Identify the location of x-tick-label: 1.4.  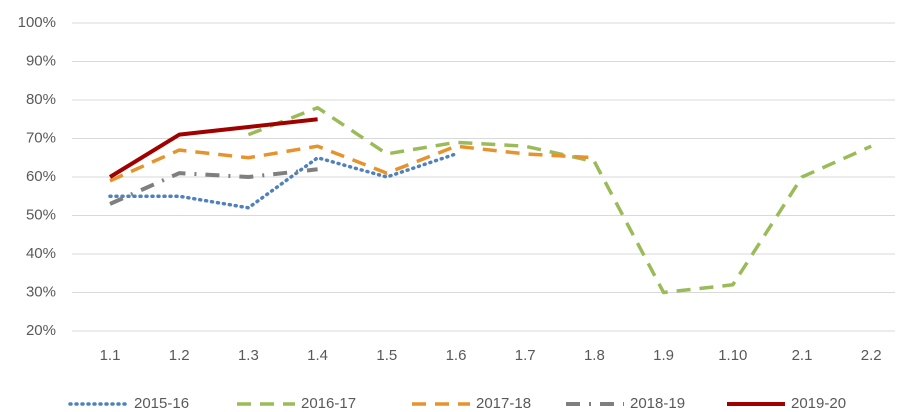
(317, 355).